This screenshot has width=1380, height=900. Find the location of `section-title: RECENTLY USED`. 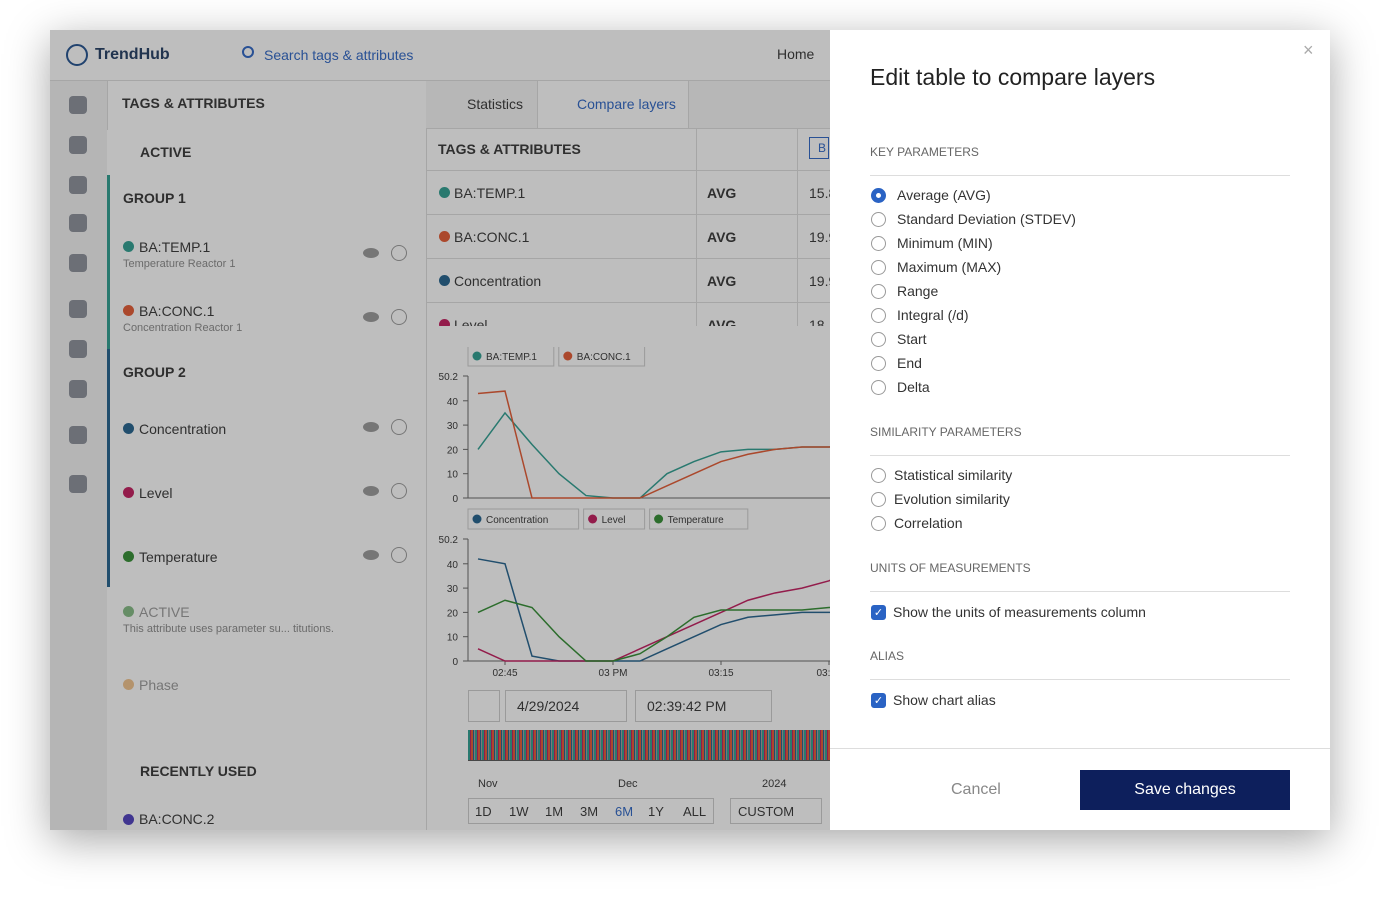

section-title: RECENTLY USED is located at coordinates (198, 771).